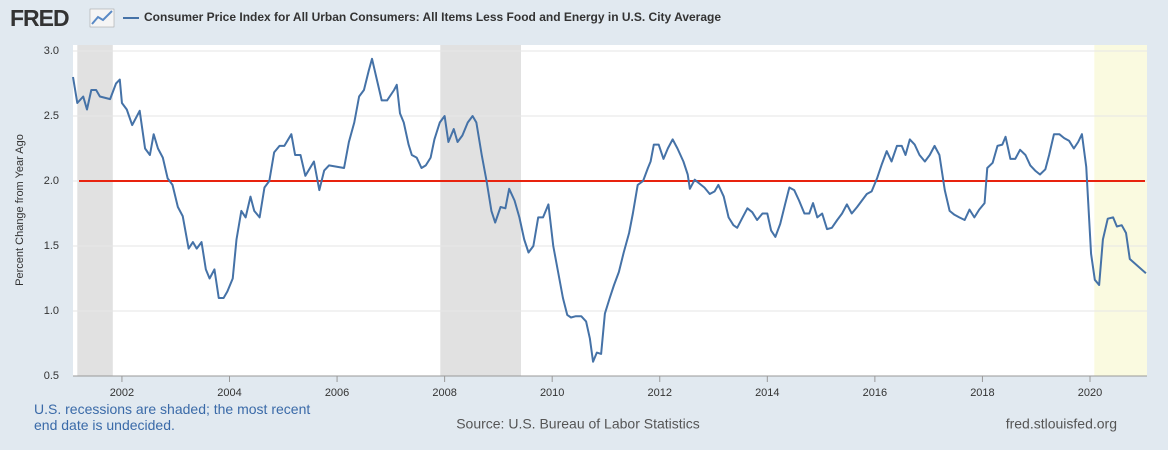 The height and width of the screenshot is (450, 1168). Describe the element at coordinates (1090, 393) in the screenshot. I see `x-tick-label: 2020` at that location.